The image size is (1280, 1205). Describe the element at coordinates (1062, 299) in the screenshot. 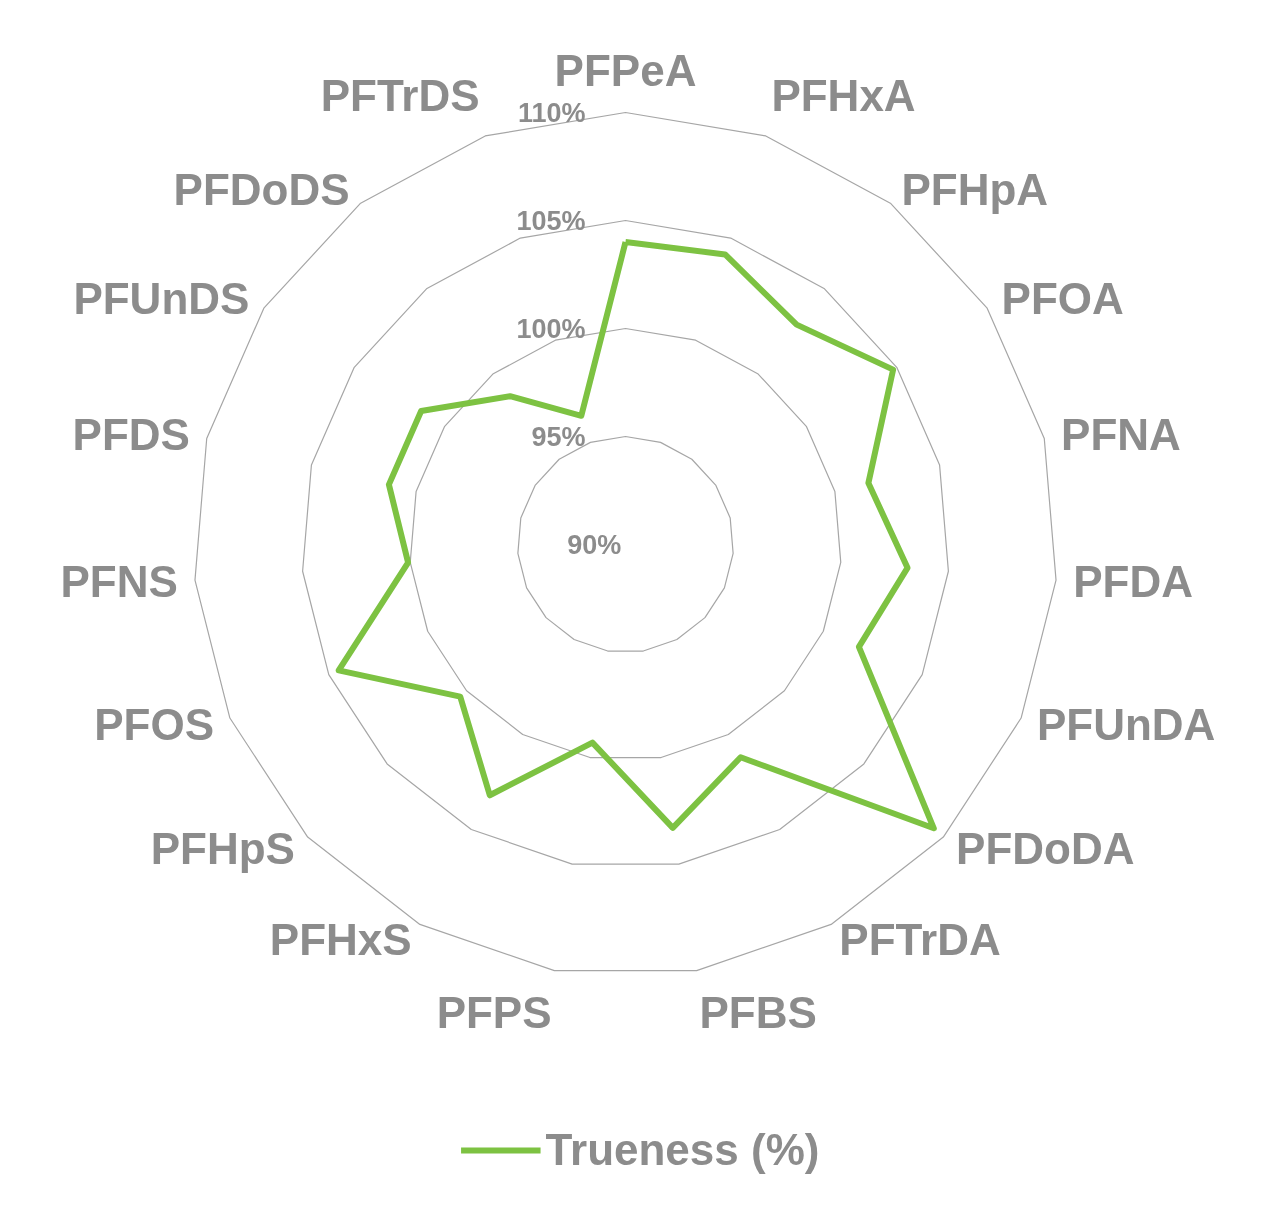

I see `spoke-label: PFOA` at that location.